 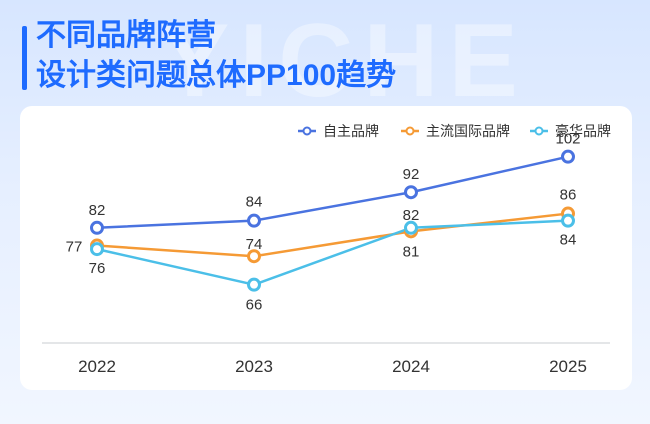 What do you see at coordinates (126, 35) in the screenshot?
I see `title-line-1: 不同品牌阵营` at bounding box center [126, 35].